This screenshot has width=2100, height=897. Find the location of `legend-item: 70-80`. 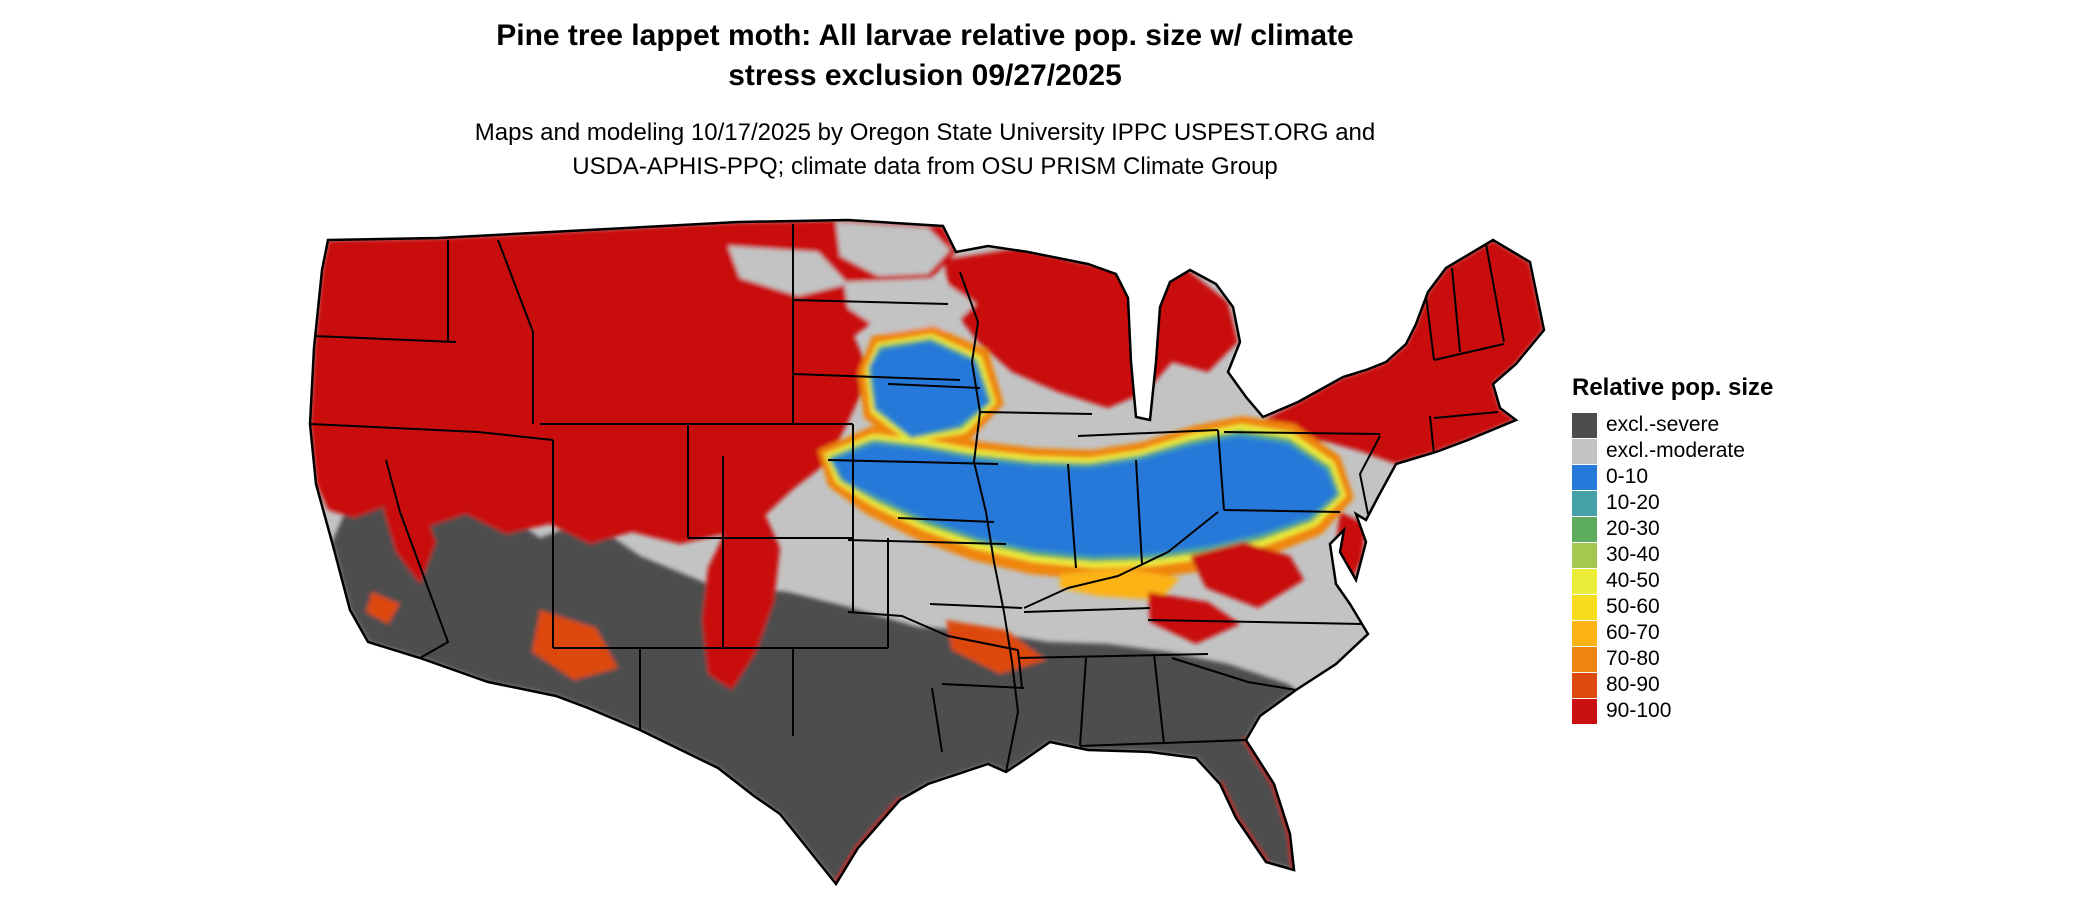

legend-item: 70-80 is located at coordinates (1672, 659).